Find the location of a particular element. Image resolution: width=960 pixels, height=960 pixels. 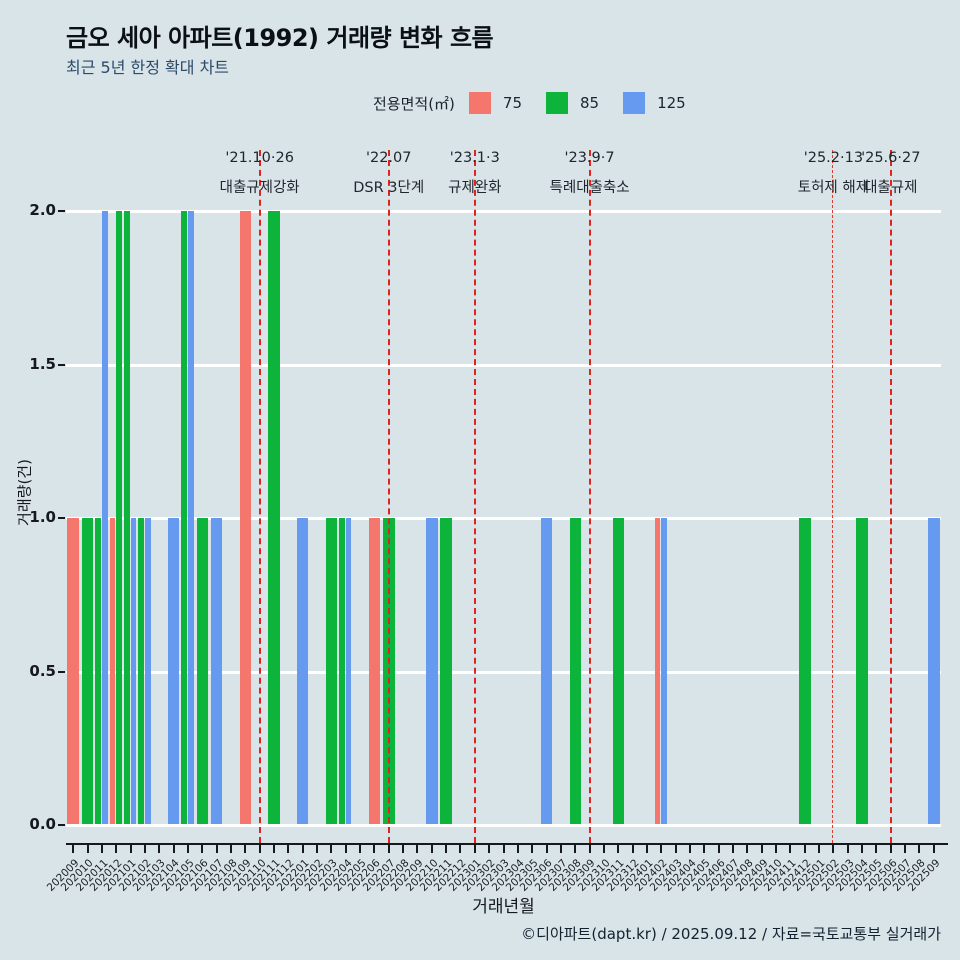

y-tick-label-1.0: 1.0 is located at coordinates (42, 517).